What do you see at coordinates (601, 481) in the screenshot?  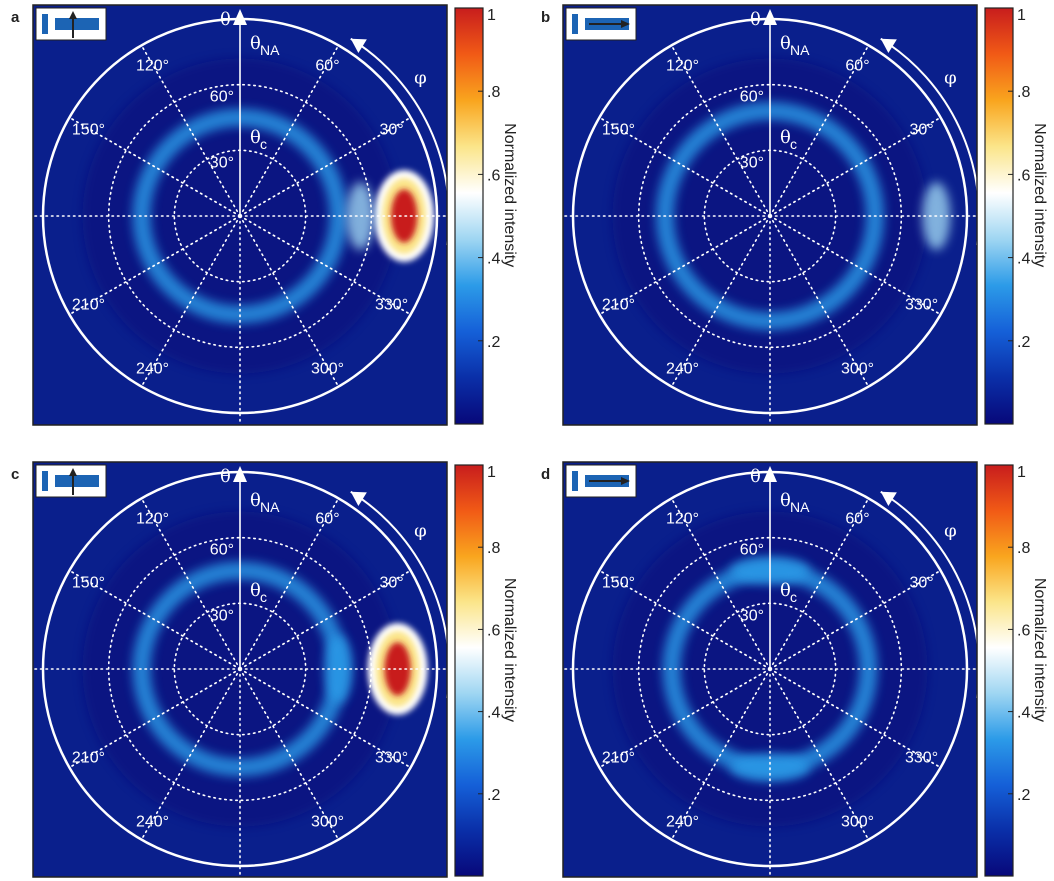 I see `polarization-inset` at bounding box center [601, 481].